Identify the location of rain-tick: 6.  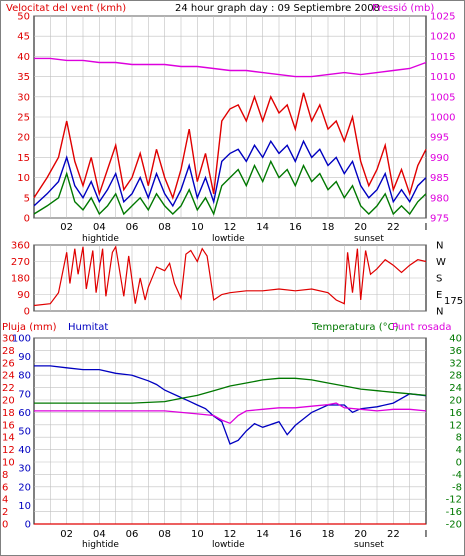
(5, 487).